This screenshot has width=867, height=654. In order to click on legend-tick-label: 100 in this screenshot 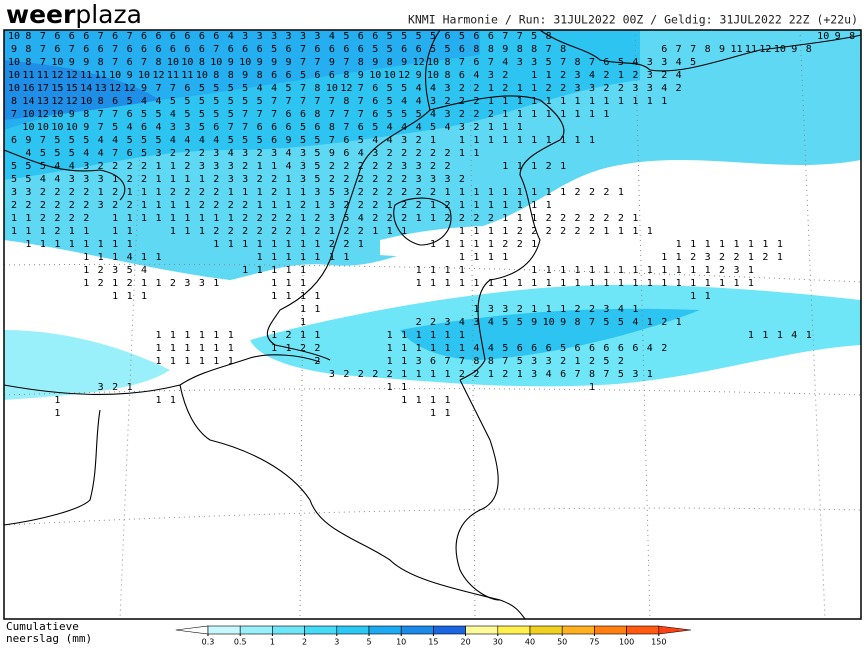, I will do `click(626, 642)`.